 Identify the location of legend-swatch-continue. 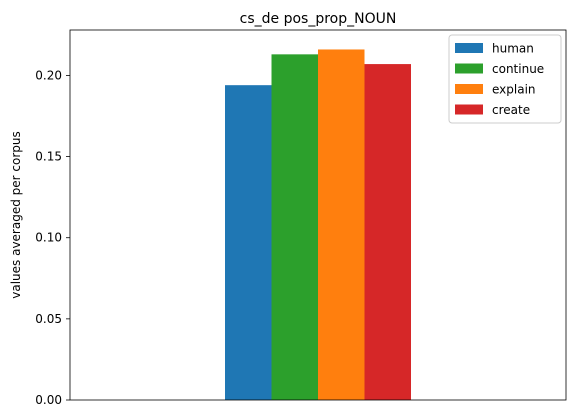
(469, 68).